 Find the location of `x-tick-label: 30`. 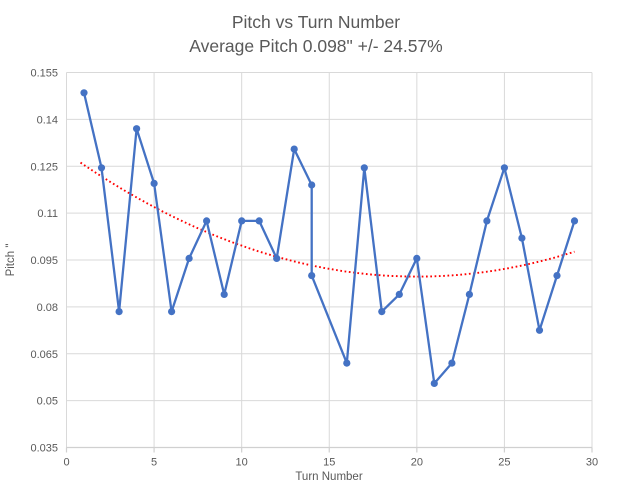

x-tick-label: 30 is located at coordinates (592, 463).